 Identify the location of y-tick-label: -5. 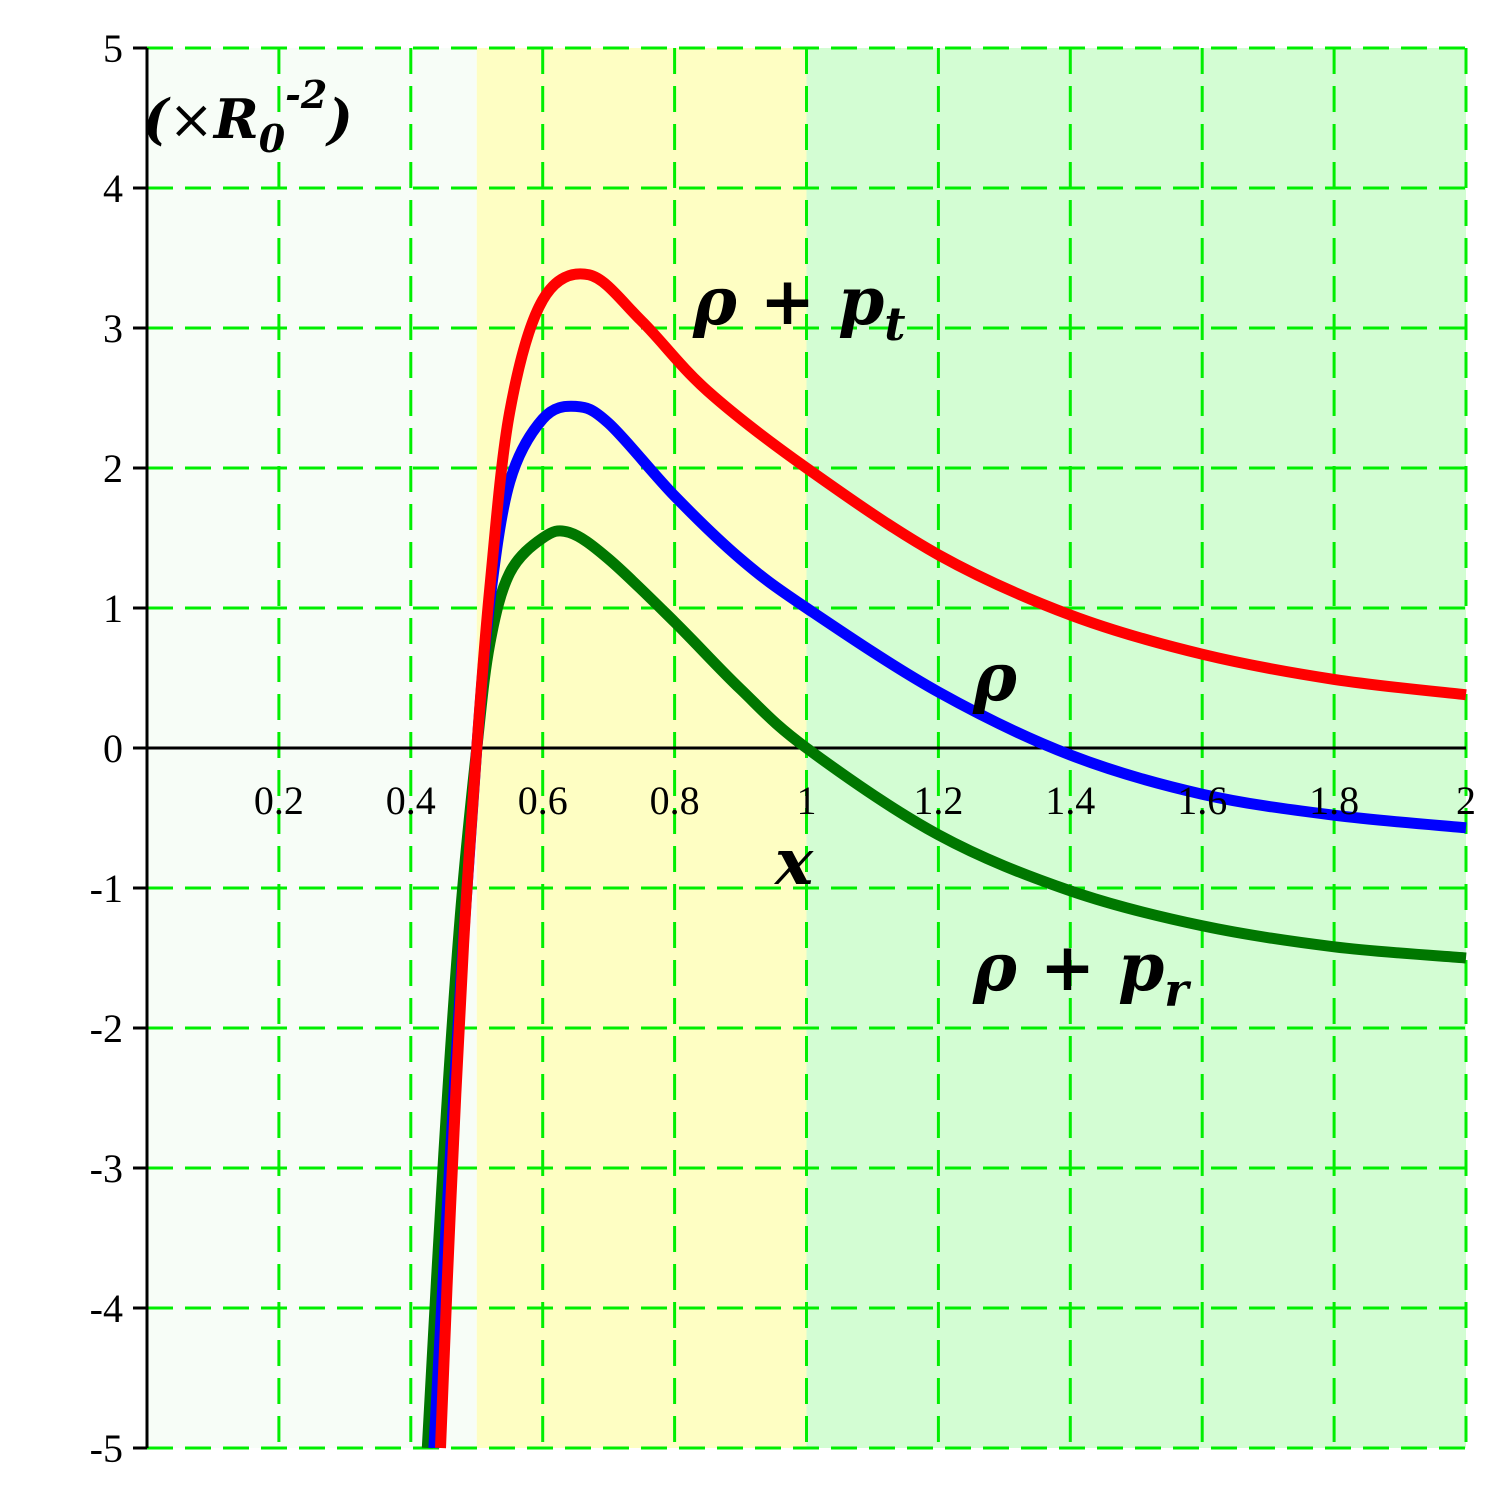
(106, 1448).